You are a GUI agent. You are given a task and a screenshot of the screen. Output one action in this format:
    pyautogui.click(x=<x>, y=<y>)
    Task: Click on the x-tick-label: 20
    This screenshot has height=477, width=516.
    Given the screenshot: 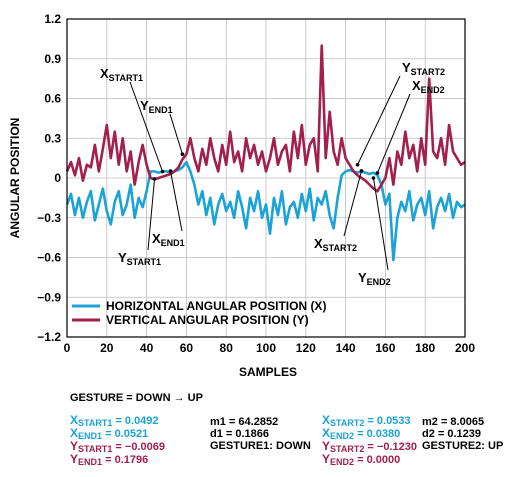 What is the action you would take?
    pyautogui.click(x=107, y=348)
    